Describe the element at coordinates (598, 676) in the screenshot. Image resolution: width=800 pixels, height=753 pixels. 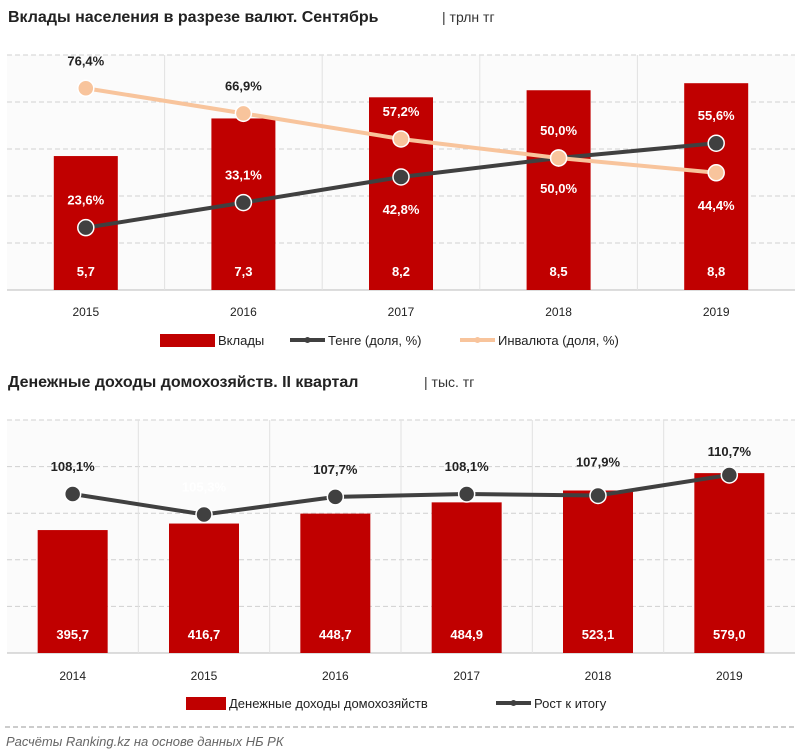
I see `chart2-x-tick-label: 2018` at that location.